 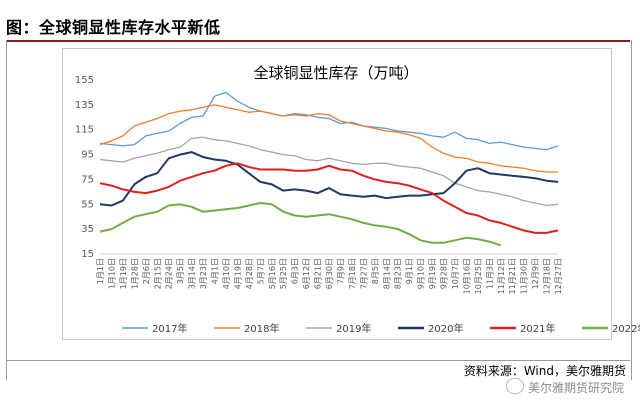 I want to click on x-tick-label: 10月25日, so click(x=478, y=276).